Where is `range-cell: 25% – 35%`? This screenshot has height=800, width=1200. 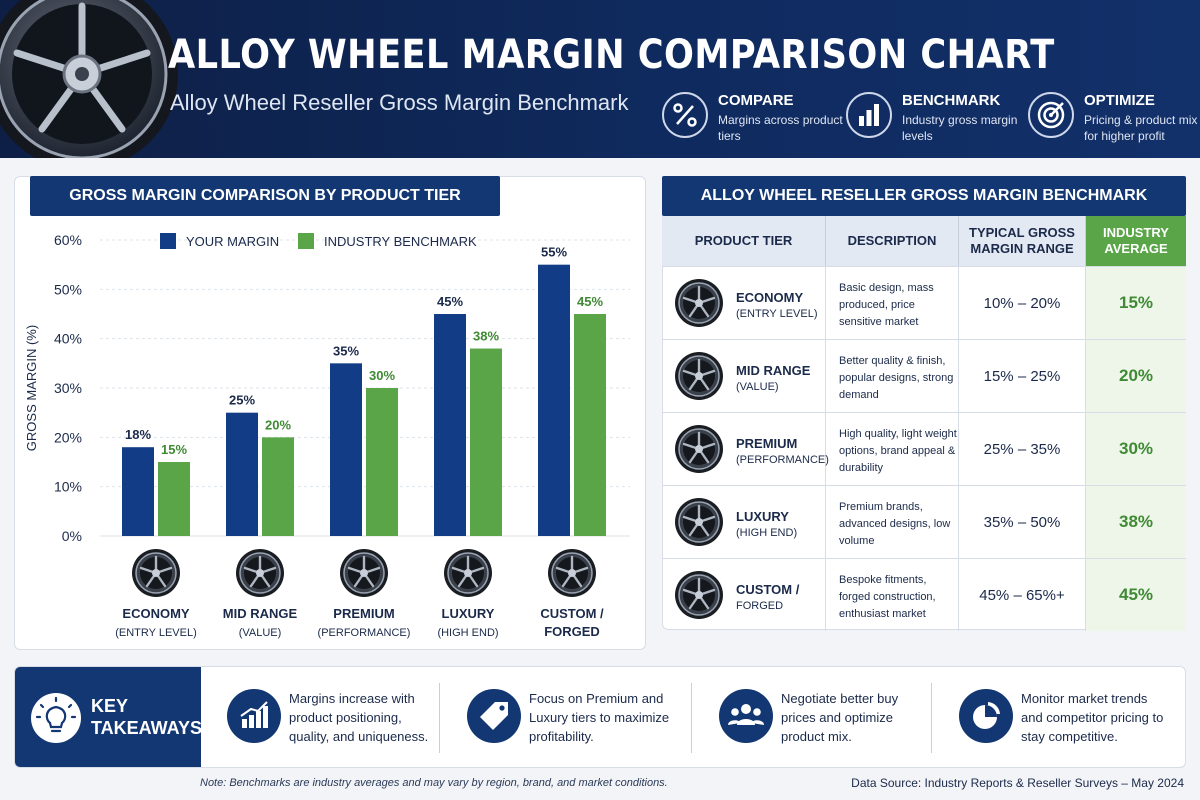 range-cell: 25% – 35% is located at coordinates (1022, 449).